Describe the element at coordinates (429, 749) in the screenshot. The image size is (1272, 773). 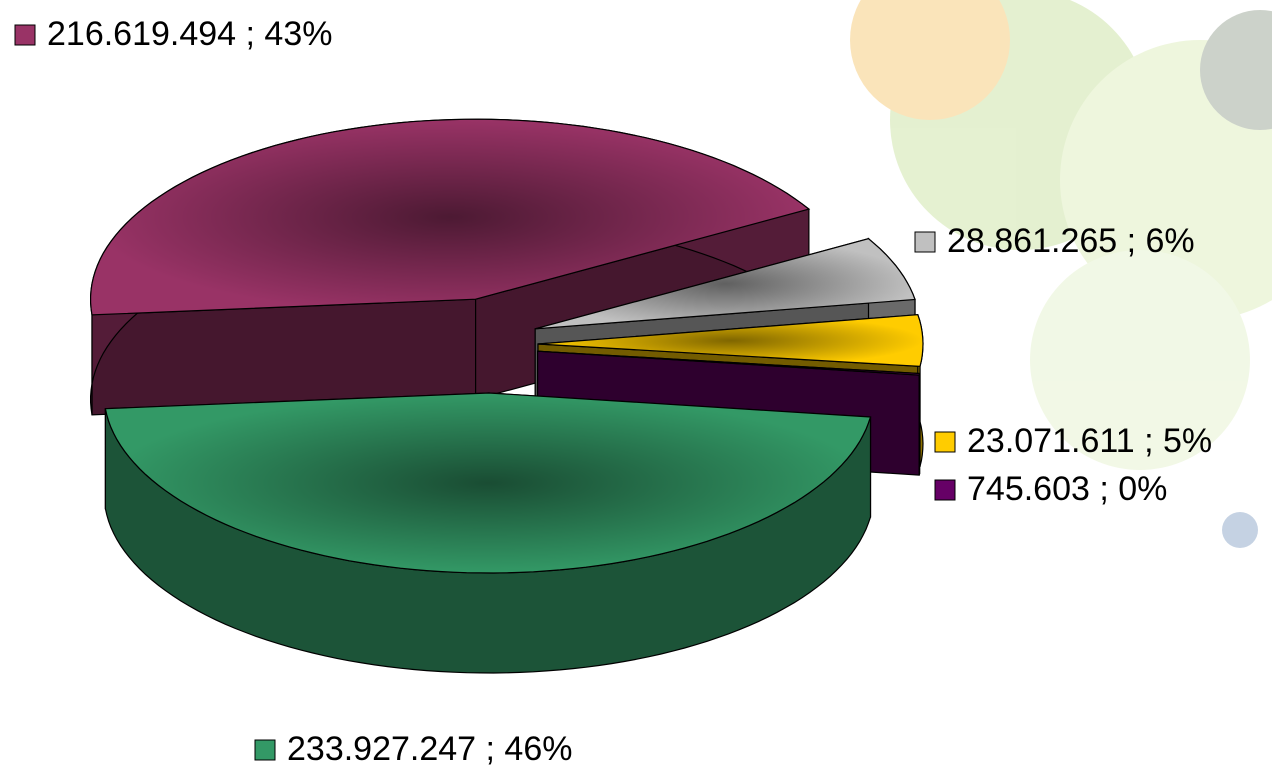
I see `data-label: 233.927.247 ; 46%` at that location.